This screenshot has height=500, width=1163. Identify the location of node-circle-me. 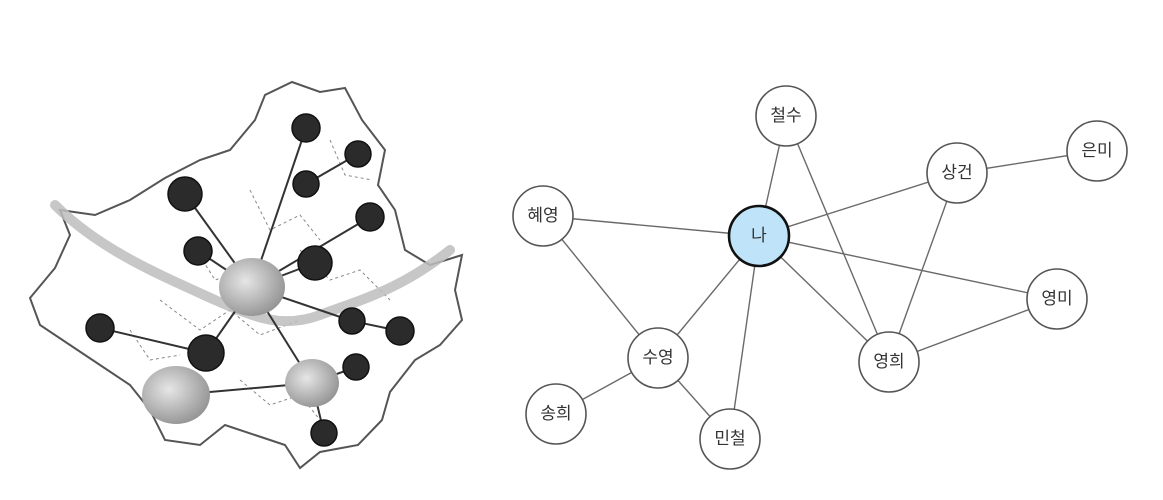
(759, 236).